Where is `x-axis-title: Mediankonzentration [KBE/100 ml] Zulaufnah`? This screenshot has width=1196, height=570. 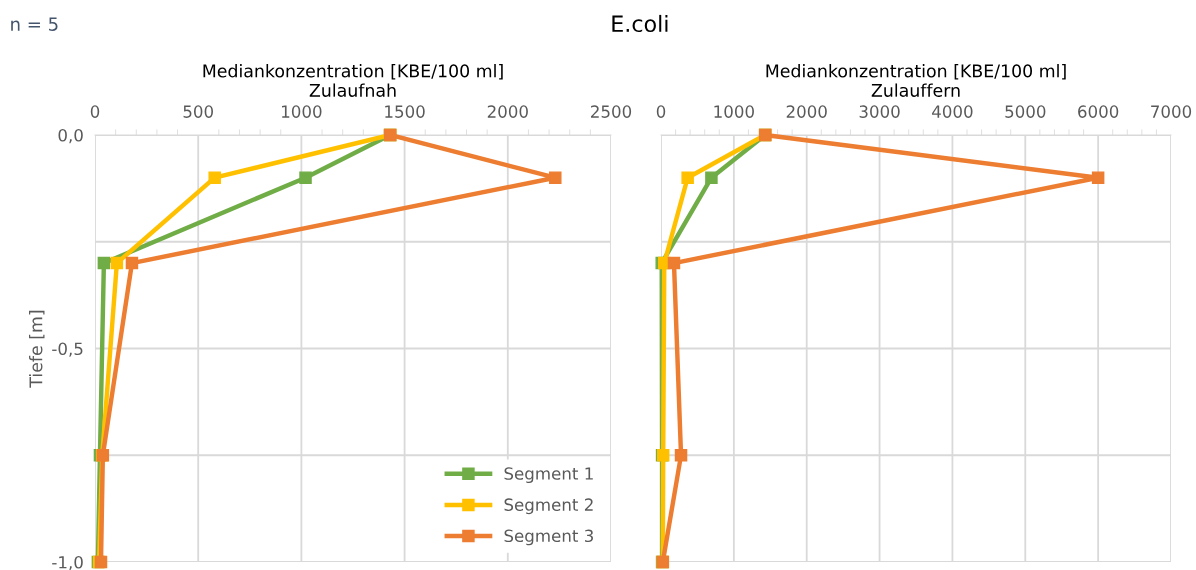
x-axis-title: Mediankonzentration [KBE/100 ml] Zulaufnah is located at coordinates (353, 80).